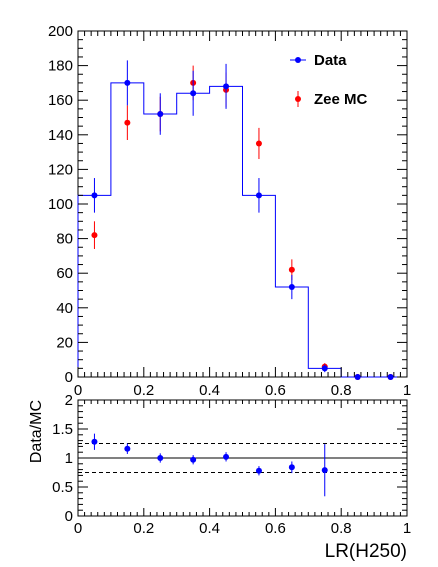  What do you see at coordinates (60, 66) in the screenshot?
I see `y-tick-label: 180` at bounding box center [60, 66].